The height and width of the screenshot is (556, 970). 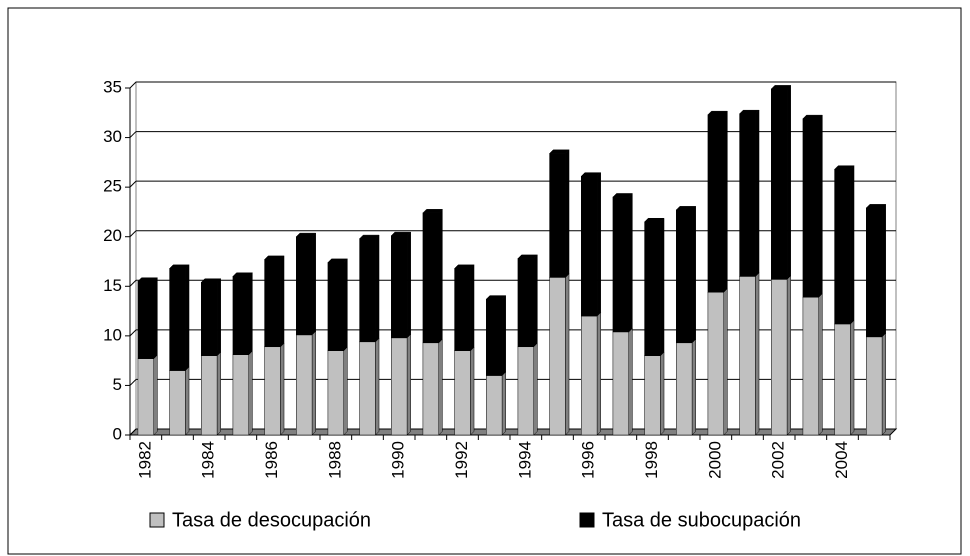 I want to click on y-tick-label: 5, so click(x=117, y=384).